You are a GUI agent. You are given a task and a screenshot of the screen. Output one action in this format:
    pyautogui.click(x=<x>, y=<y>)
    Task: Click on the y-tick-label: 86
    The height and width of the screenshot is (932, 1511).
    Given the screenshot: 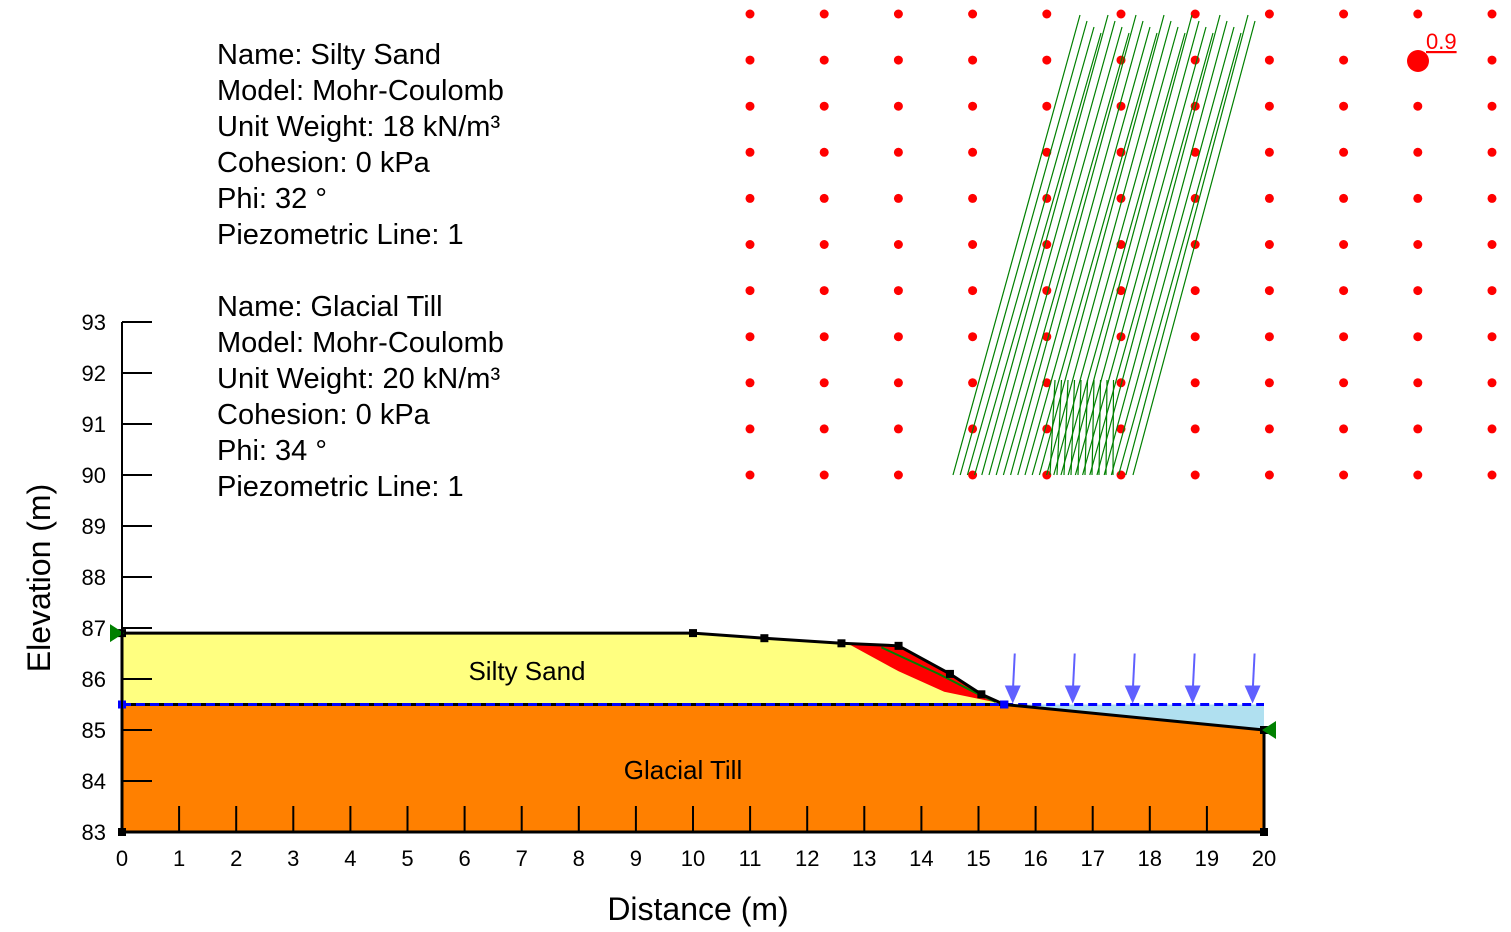 What is the action you would take?
    pyautogui.click(x=94, y=679)
    